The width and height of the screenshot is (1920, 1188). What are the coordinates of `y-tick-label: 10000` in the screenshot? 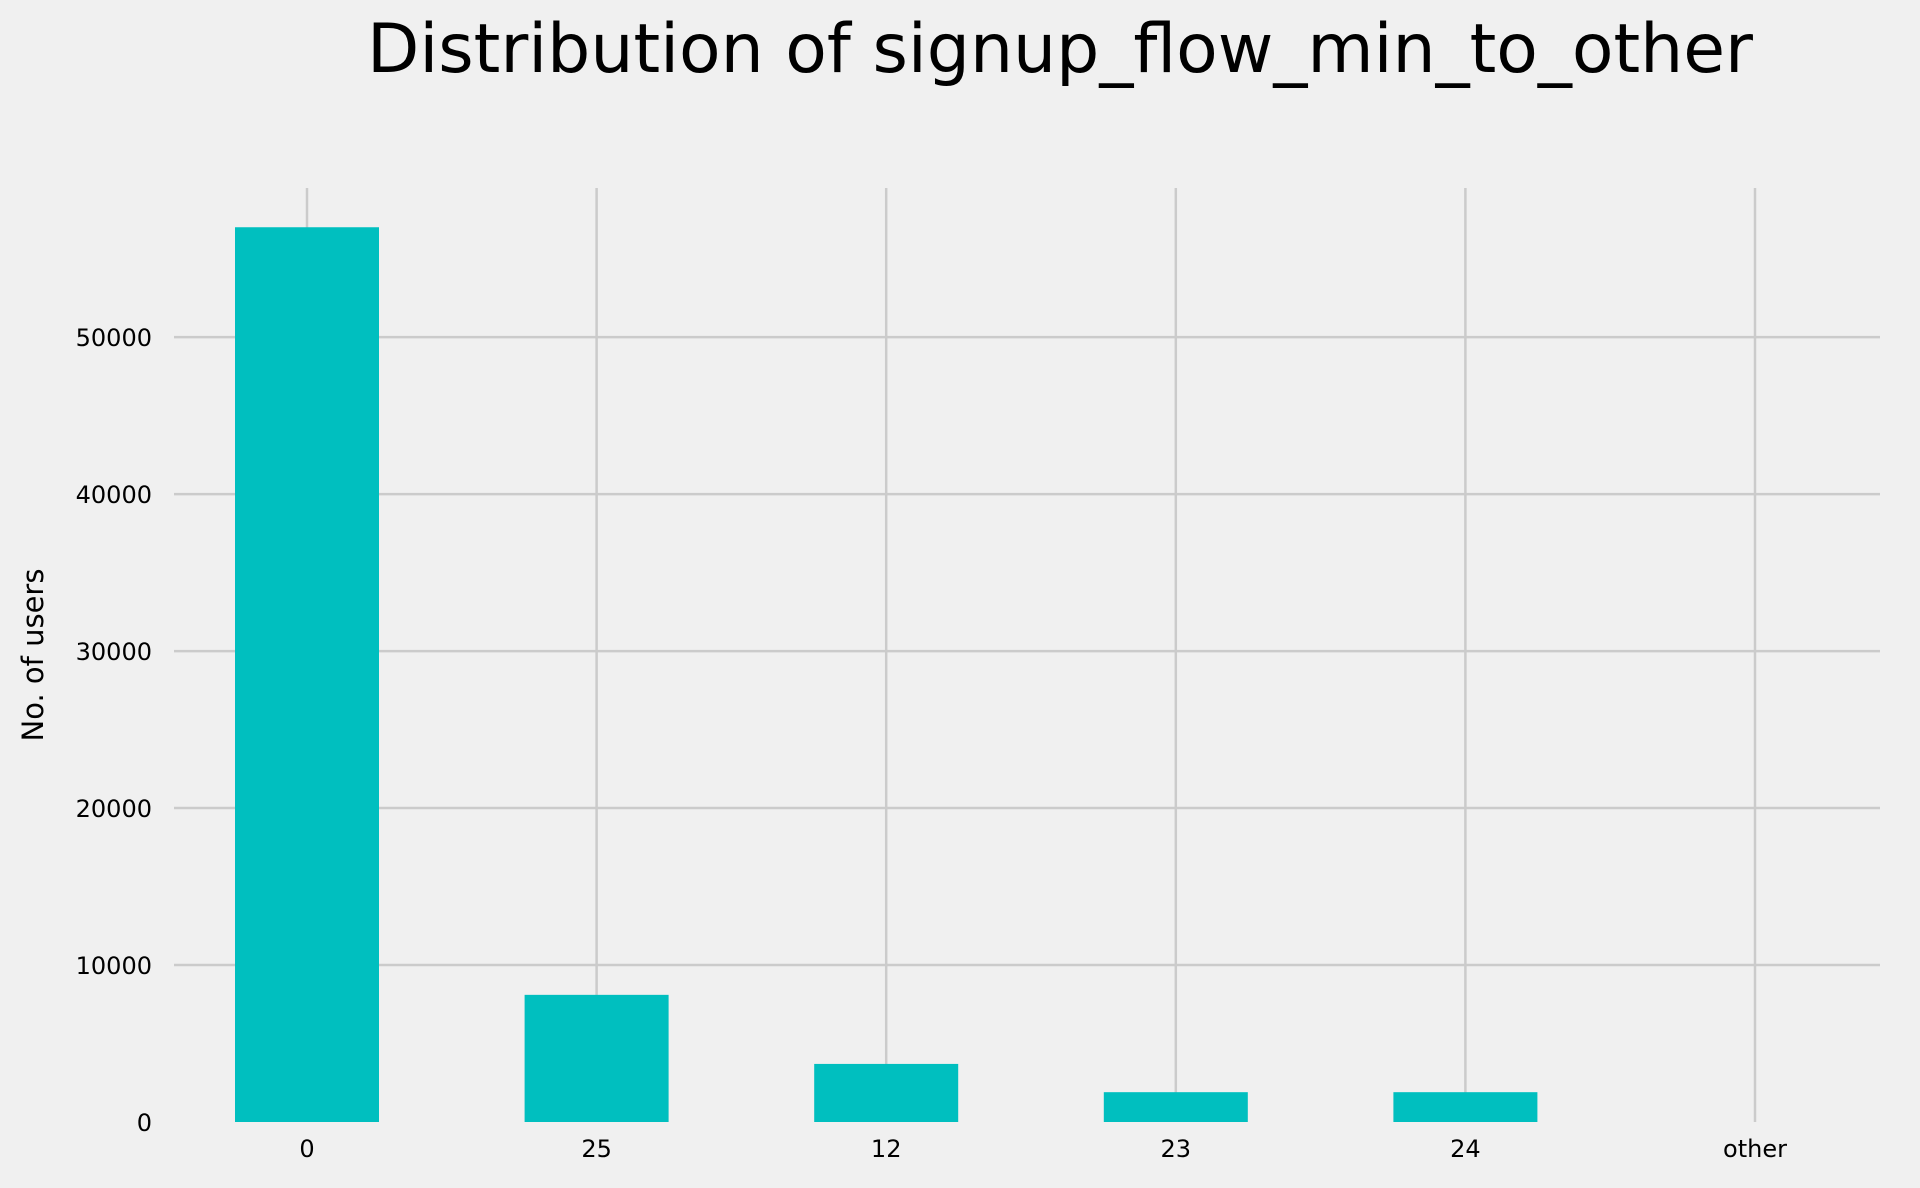 It's located at (114, 966).